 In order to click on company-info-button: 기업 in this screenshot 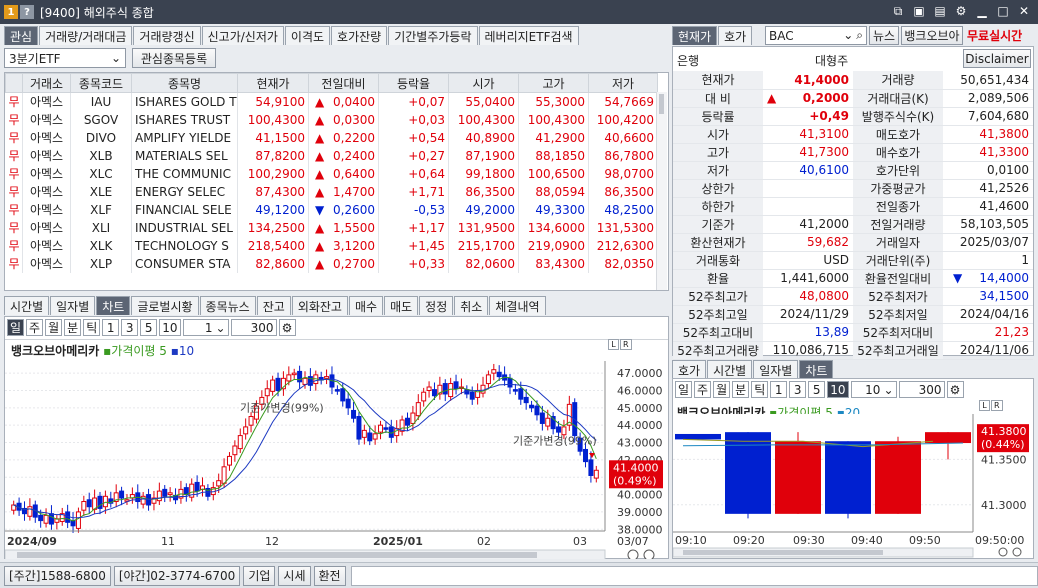, I will do `click(259, 575)`.